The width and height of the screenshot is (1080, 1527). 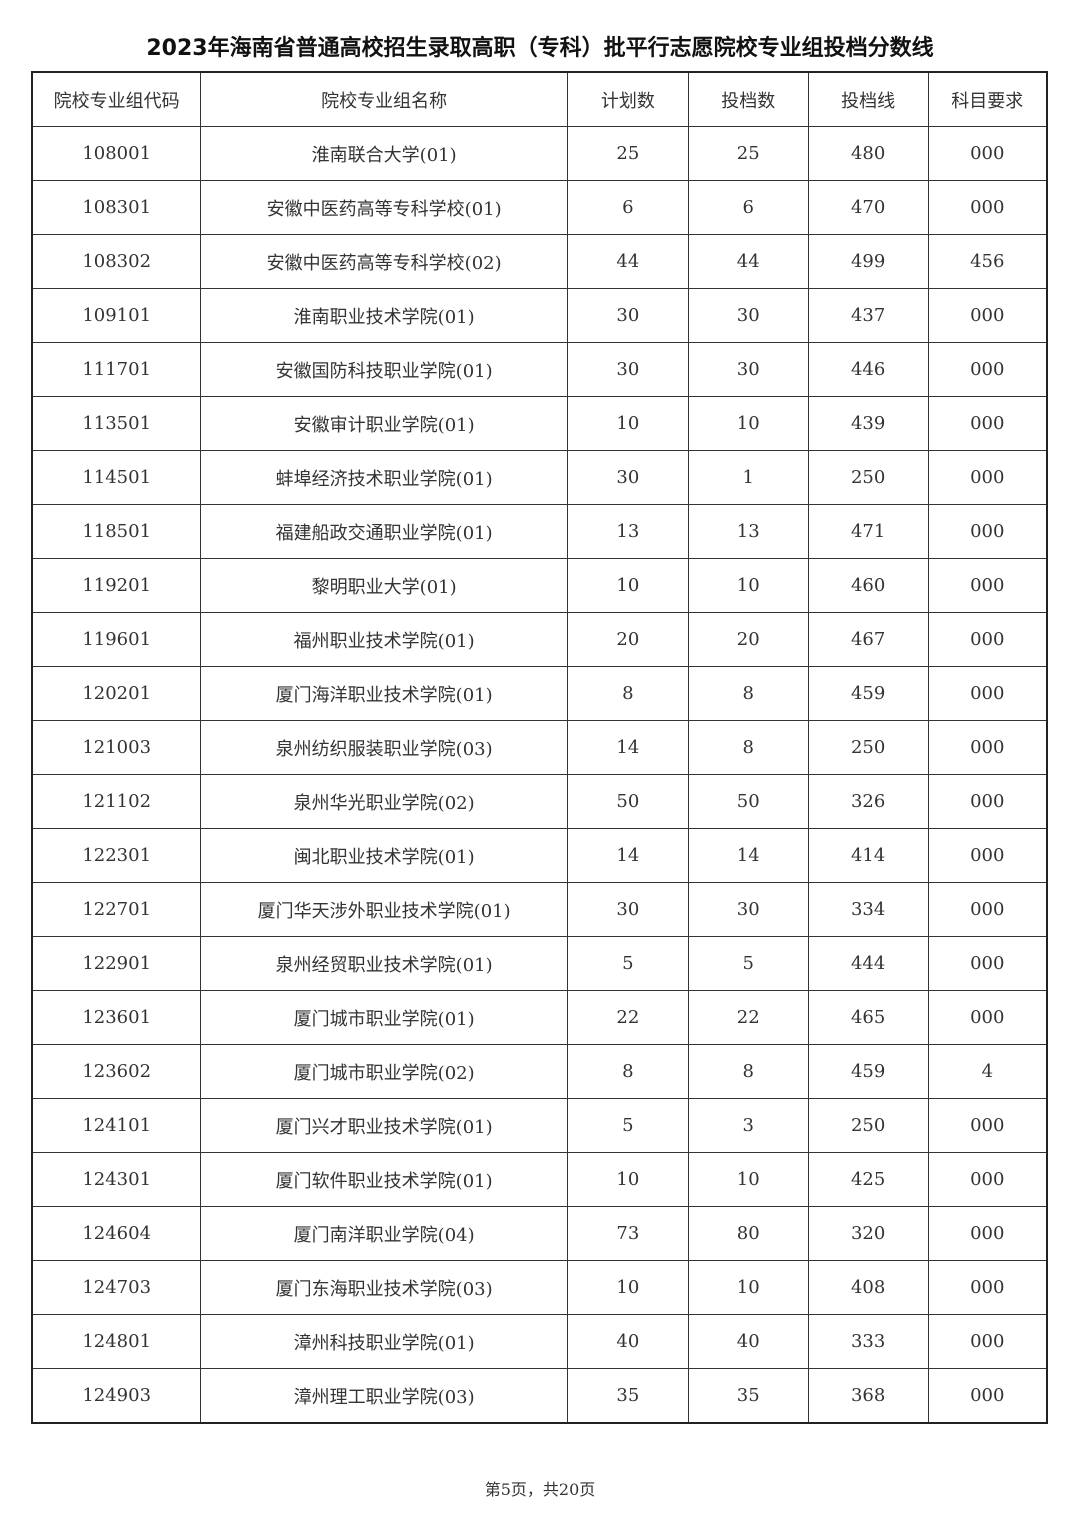 What do you see at coordinates (868, 1287) in the screenshot?
I see `cell-cutoff: 408` at bounding box center [868, 1287].